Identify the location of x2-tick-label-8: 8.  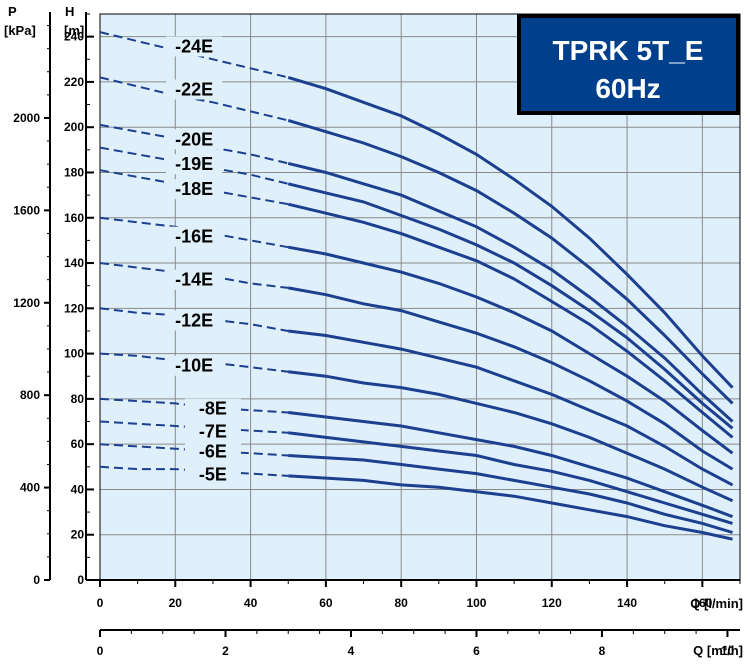
(602, 651).